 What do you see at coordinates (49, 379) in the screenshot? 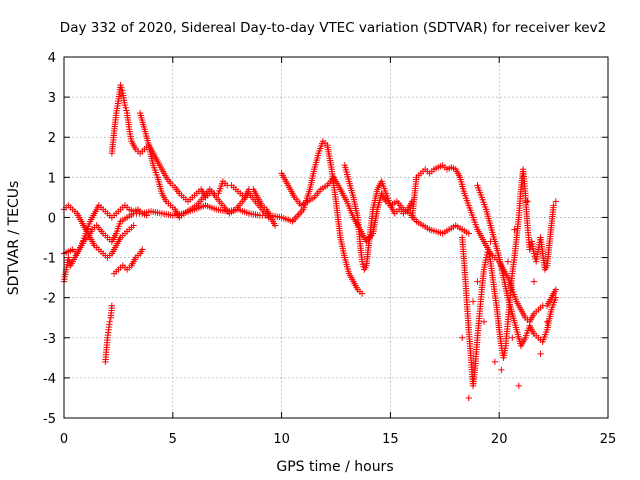
I see `y-tick-label: -4` at bounding box center [49, 379].